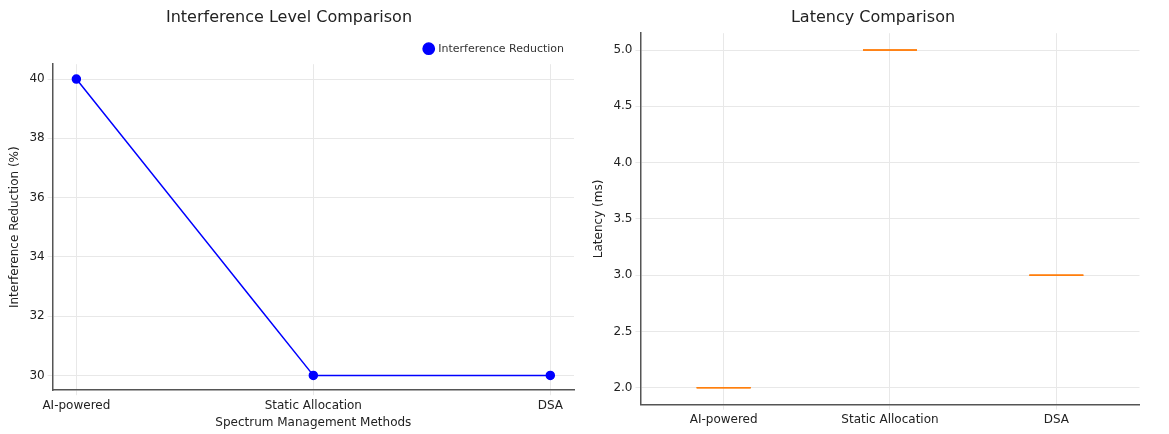  What do you see at coordinates (37, 374) in the screenshot?
I see `y-tick-label: 30` at bounding box center [37, 374].